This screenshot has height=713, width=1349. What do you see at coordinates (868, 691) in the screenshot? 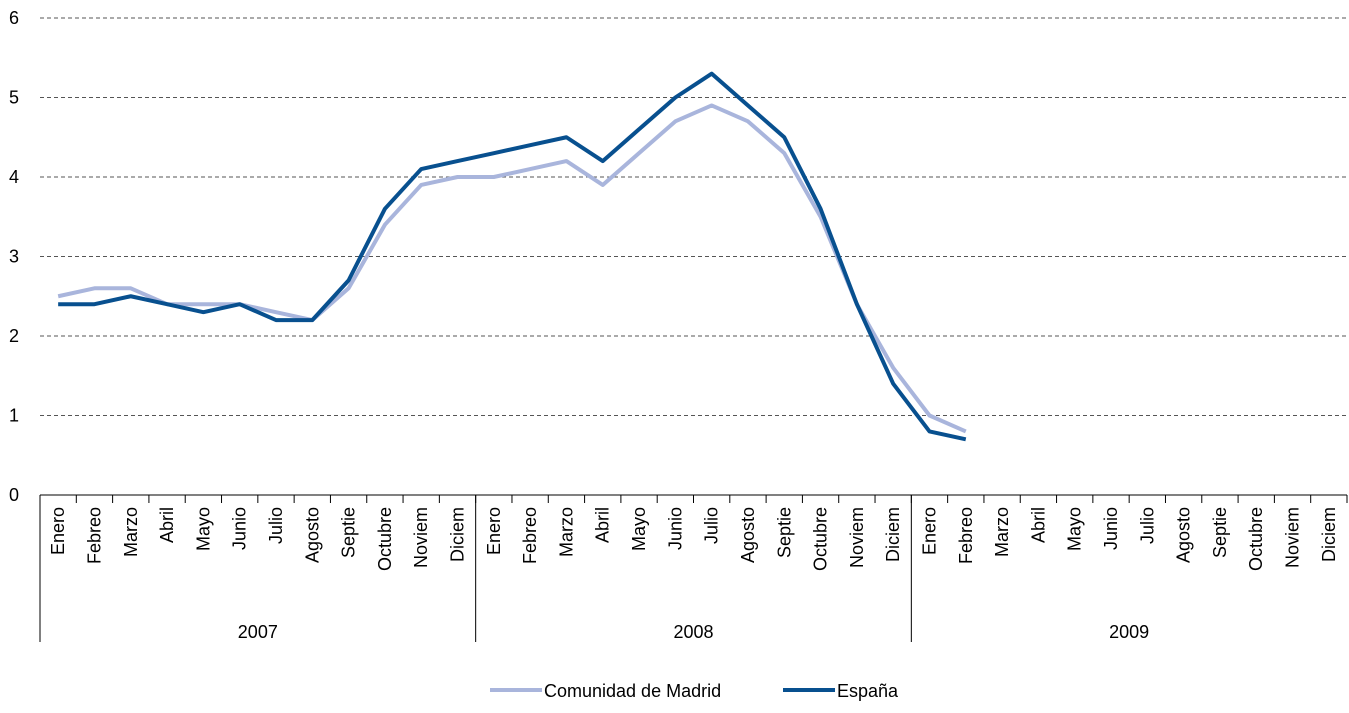
I see `legend-label: España` at bounding box center [868, 691].